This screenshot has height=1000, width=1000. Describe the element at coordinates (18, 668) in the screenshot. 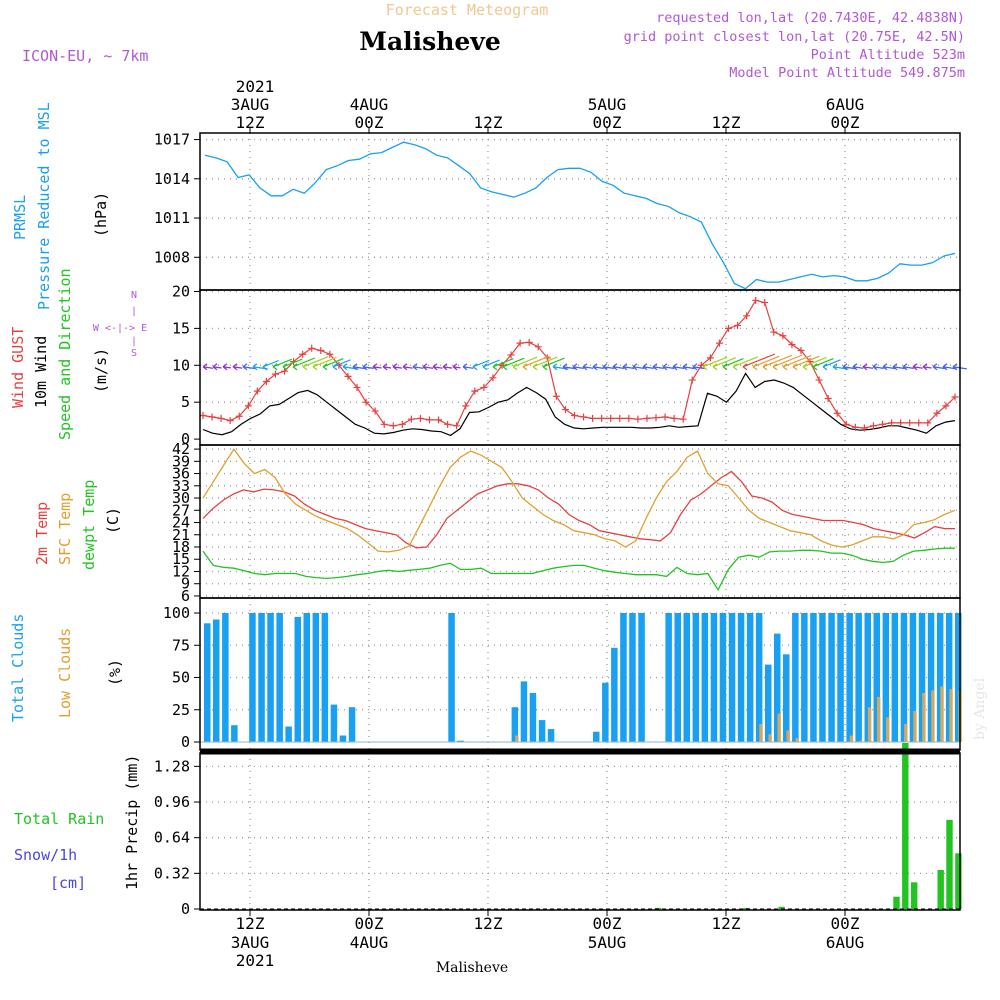

I see `clouds-total-label: Total Clouds` at that location.